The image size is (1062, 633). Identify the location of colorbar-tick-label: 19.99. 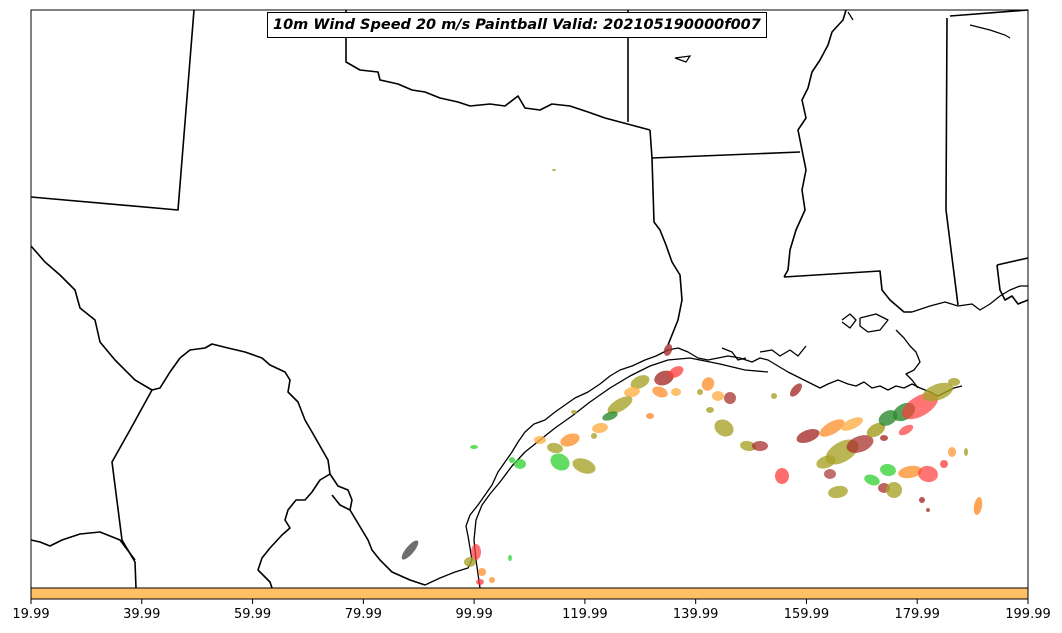
(31, 614).